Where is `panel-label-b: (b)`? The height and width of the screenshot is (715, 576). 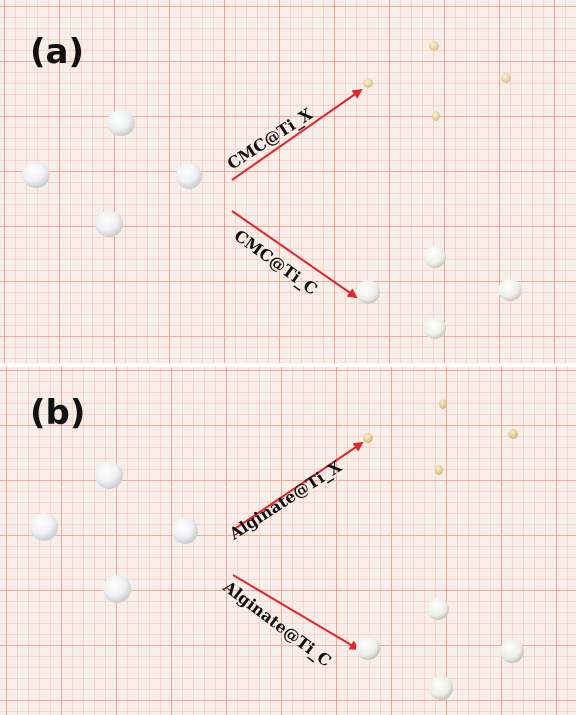 panel-label-b: (b) is located at coordinates (57, 413).